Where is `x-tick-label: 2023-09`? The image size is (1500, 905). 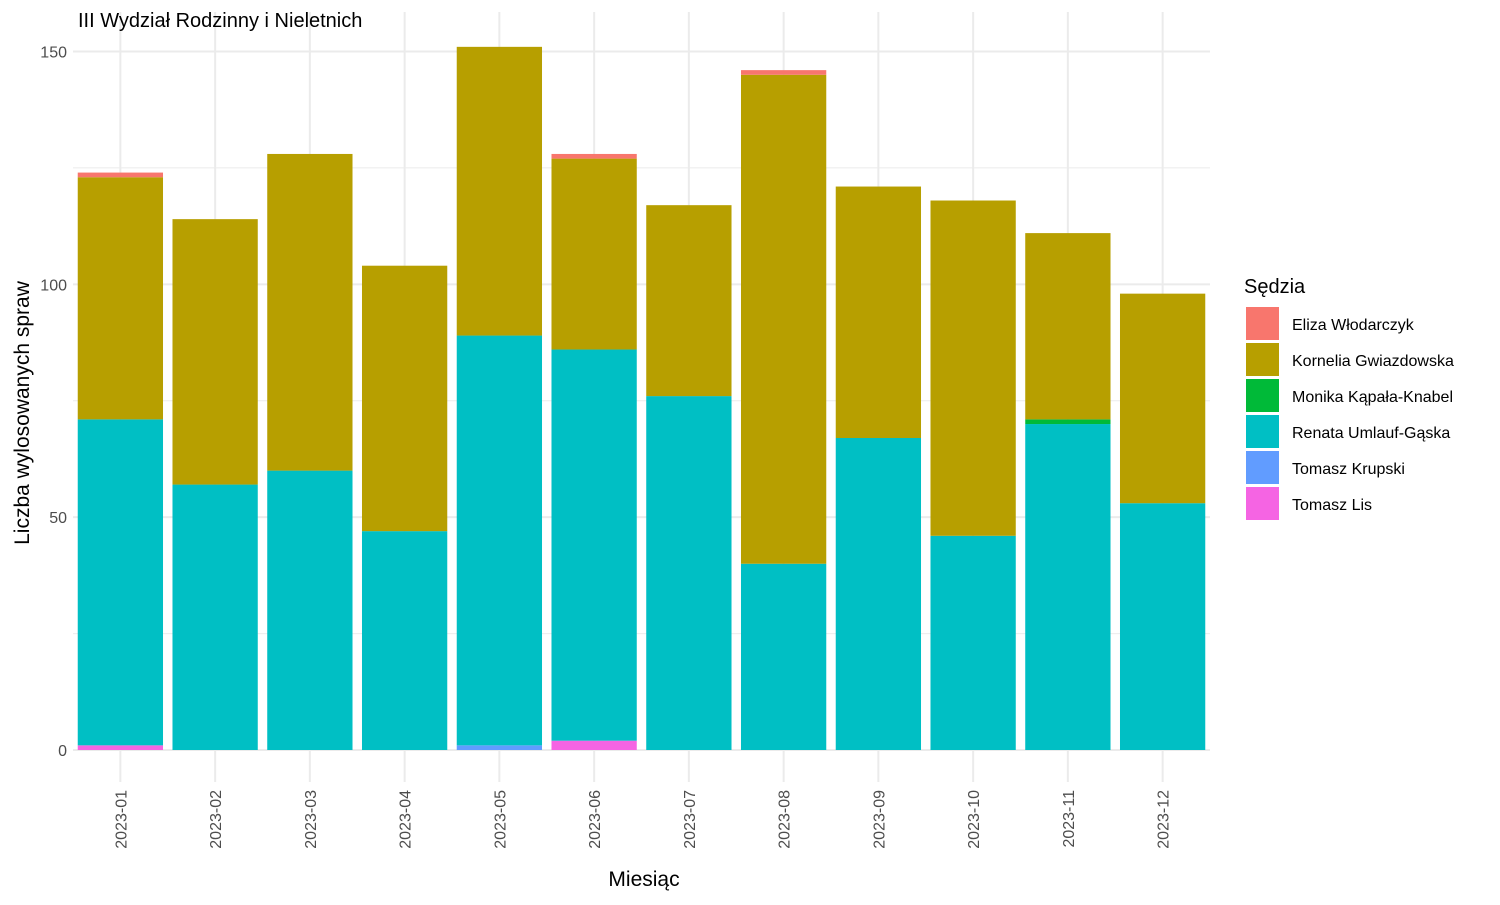
x-tick-label: 2023-09 is located at coordinates (879, 819).